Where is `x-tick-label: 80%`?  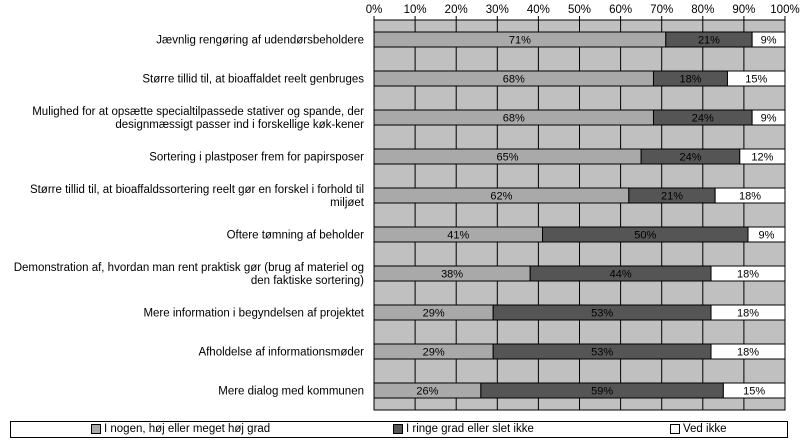 x-tick-label: 80% is located at coordinates (702, 10).